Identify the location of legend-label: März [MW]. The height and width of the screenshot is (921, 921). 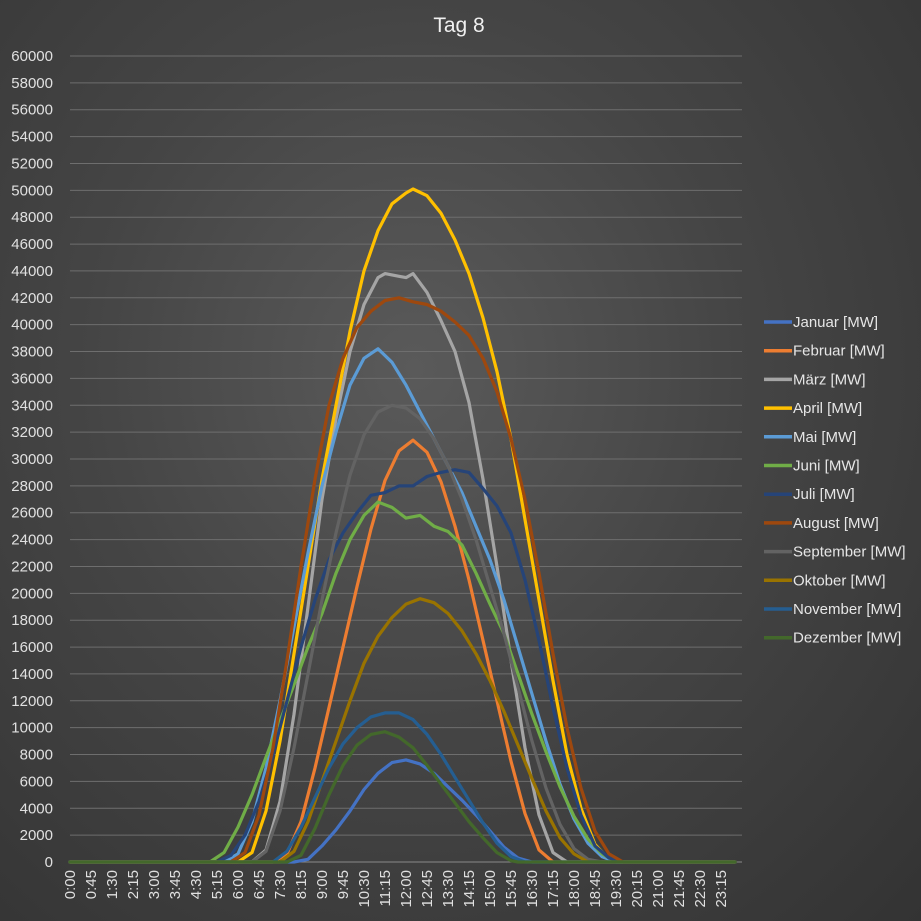
(829, 379).